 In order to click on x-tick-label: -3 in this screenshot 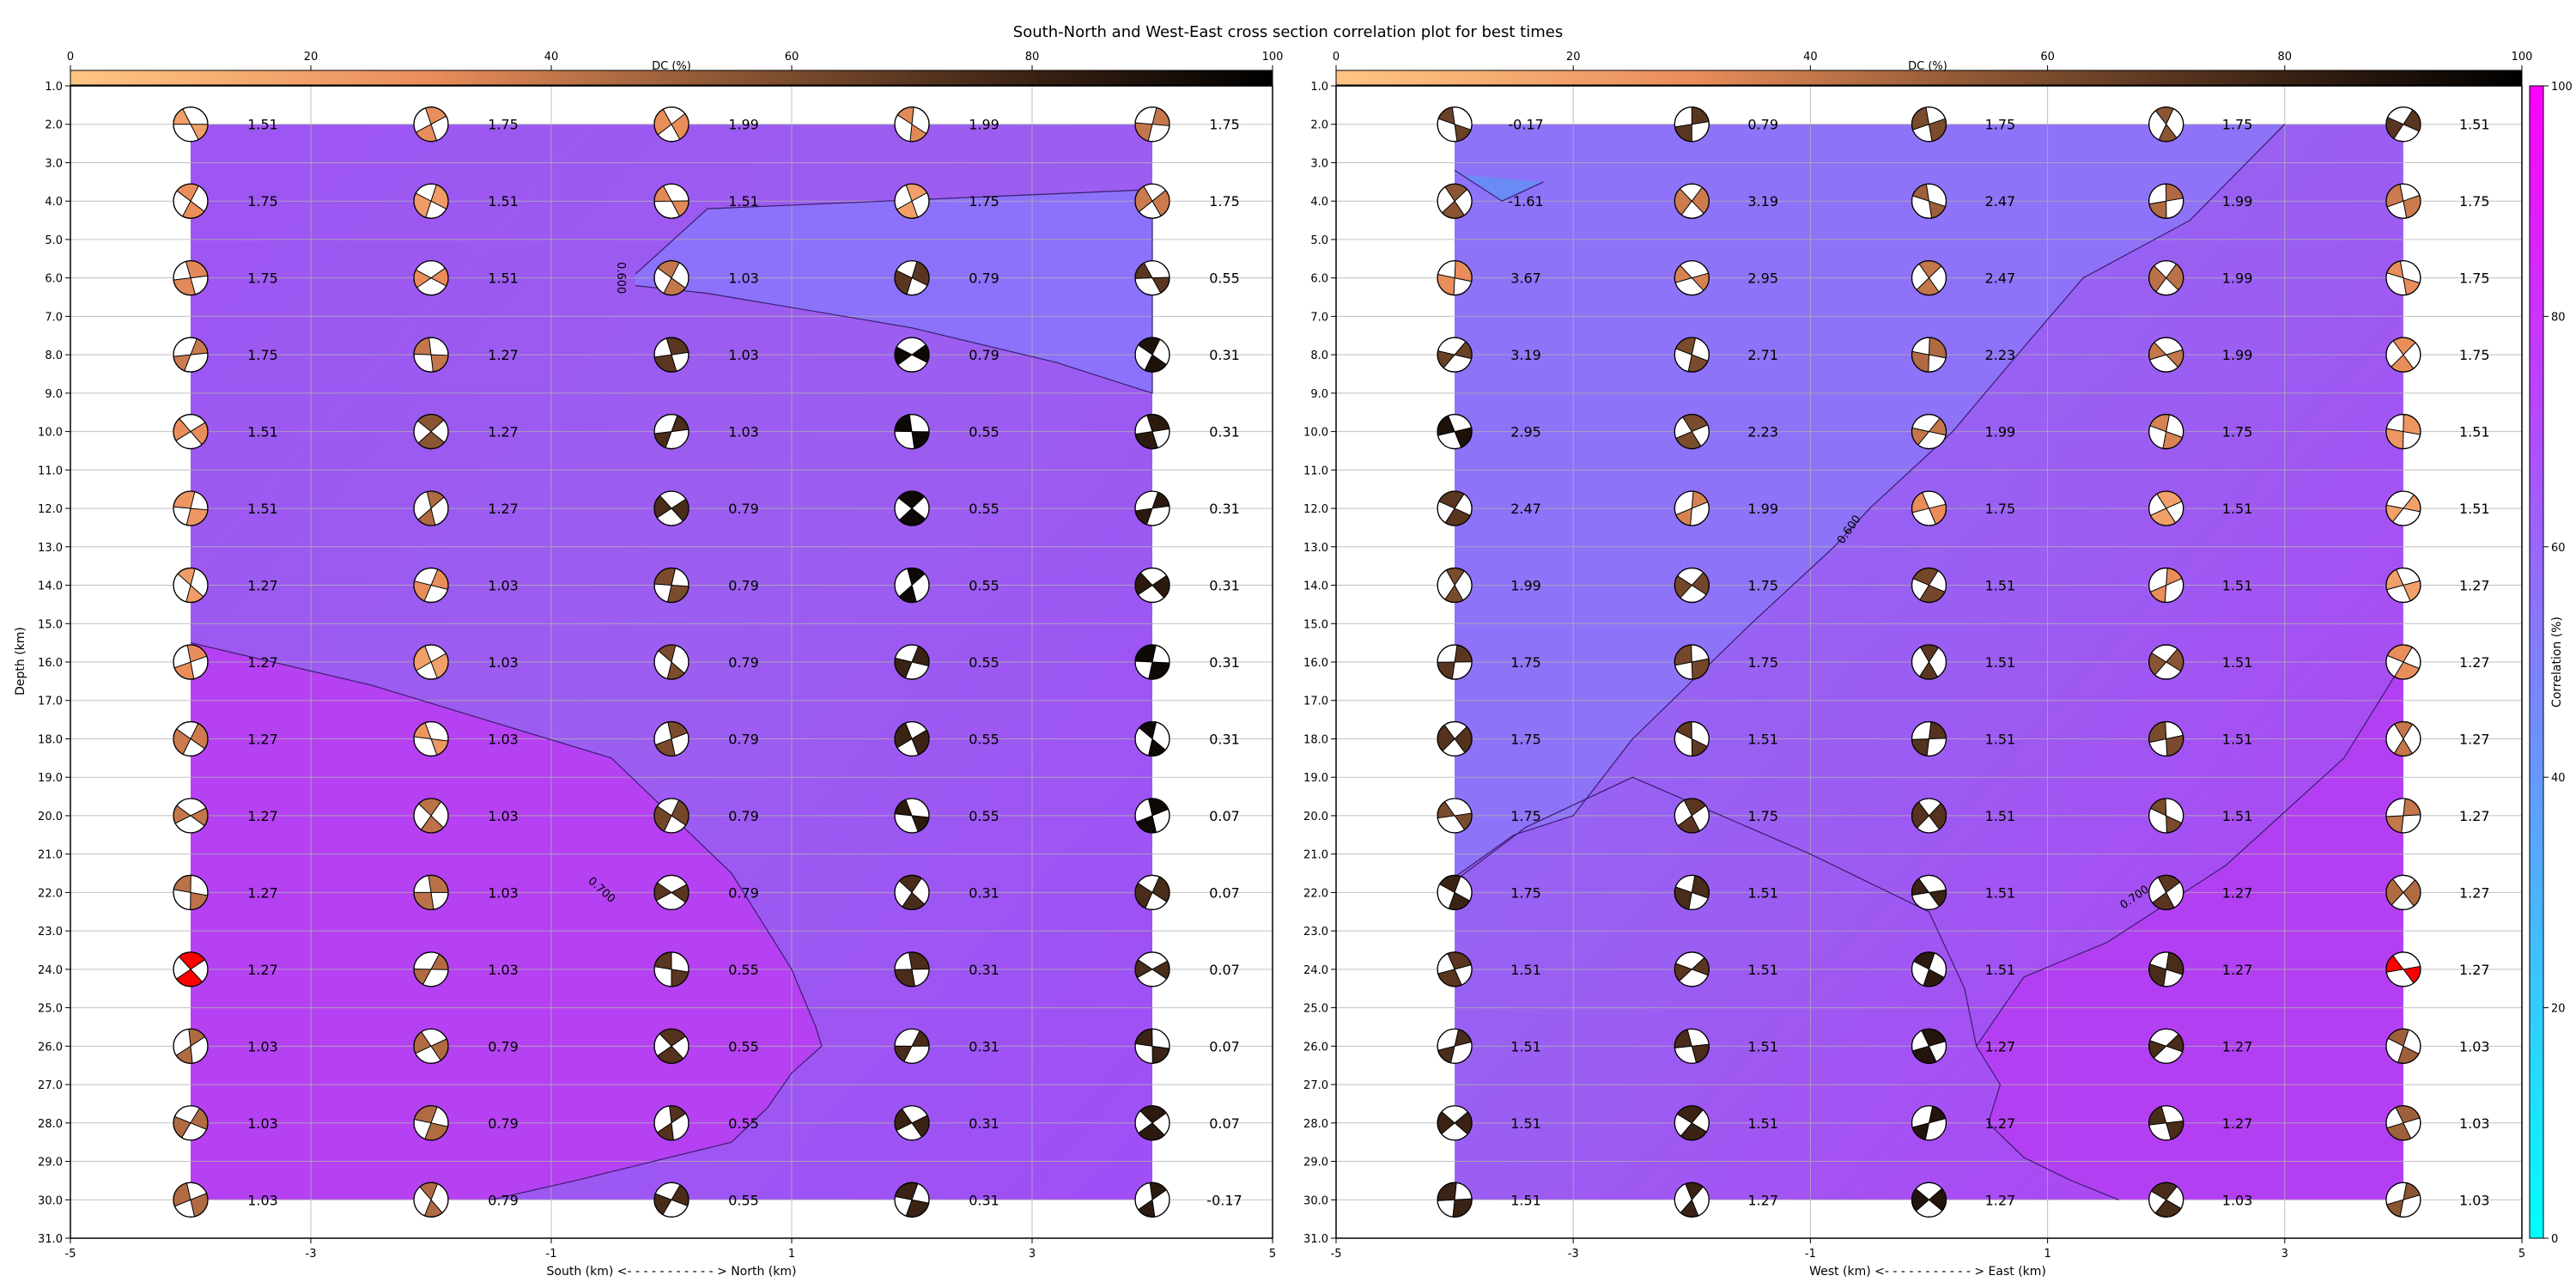, I will do `click(312, 1254)`.